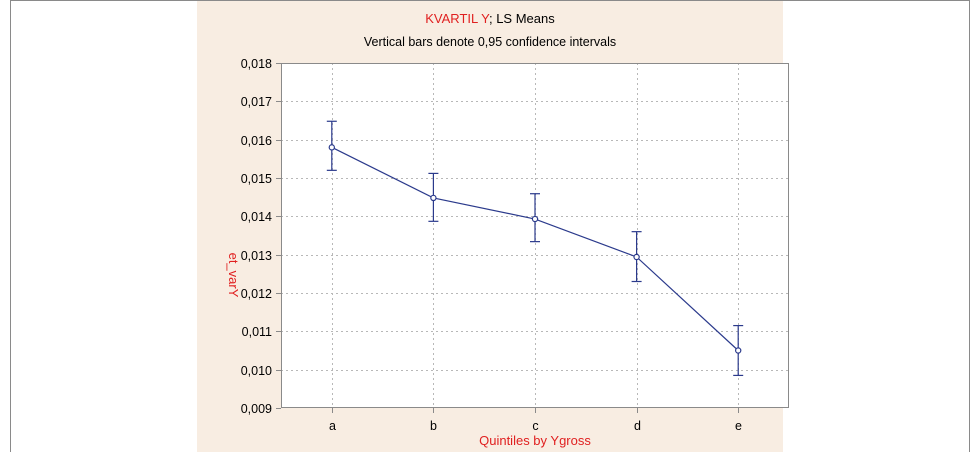 The height and width of the screenshot is (457, 980). I want to click on y-tick-label: 0,012, so click(256, 294).